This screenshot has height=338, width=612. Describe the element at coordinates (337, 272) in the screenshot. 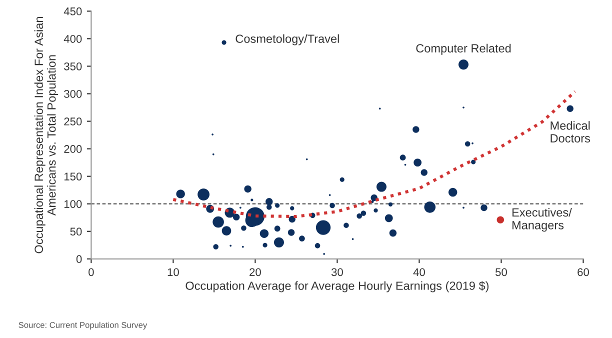

I see `x-tick-label: 30` at that location.